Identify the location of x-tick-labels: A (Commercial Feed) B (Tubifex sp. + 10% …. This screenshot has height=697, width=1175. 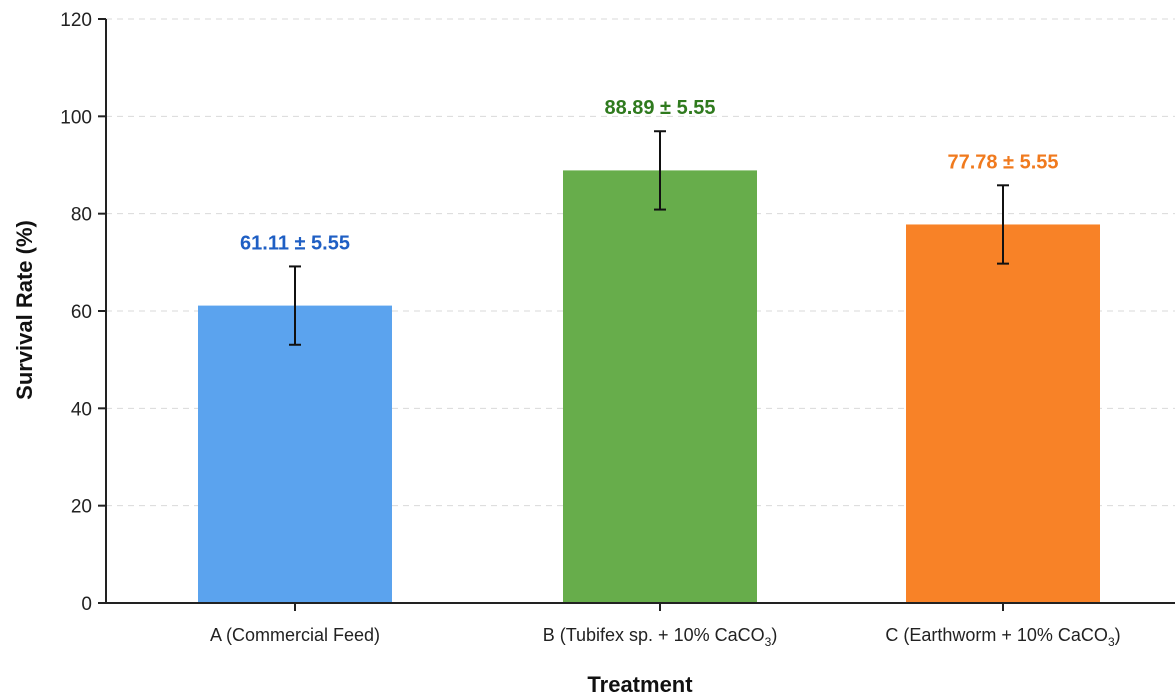
(665, 626).